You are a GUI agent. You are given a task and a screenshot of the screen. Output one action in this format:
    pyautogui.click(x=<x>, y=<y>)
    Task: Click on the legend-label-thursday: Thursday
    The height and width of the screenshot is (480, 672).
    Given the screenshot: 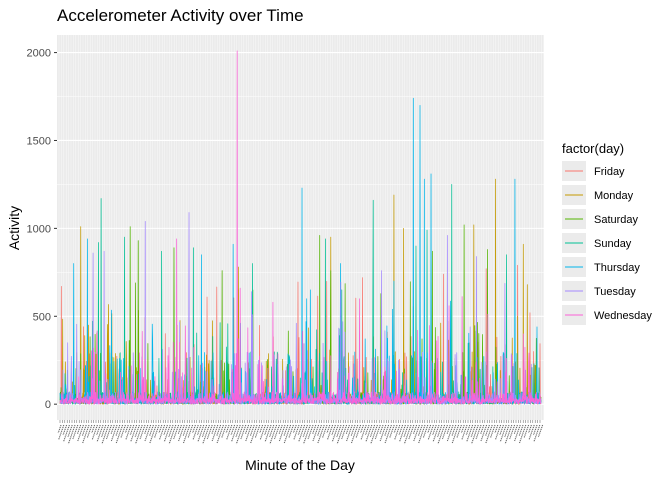 What is the action you would take?
    pyautogui.click(x=617, y=268)
    